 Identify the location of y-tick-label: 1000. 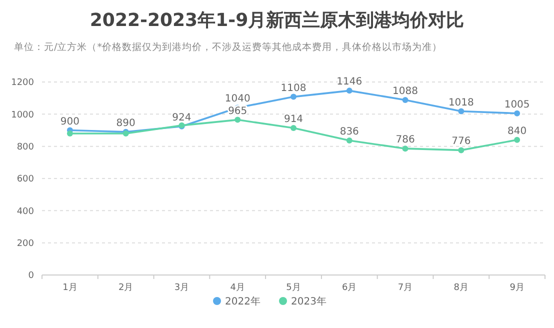
(22, 115).